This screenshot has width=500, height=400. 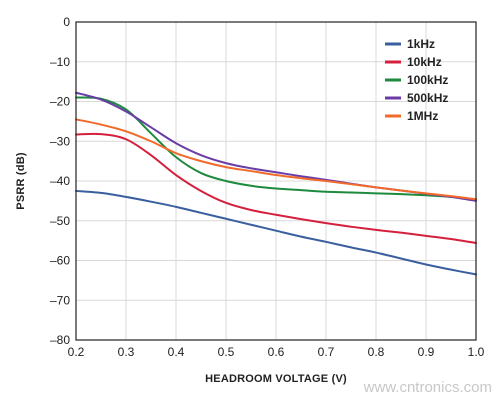 What do you see at coordinates (60, 62) in the screenshot?
I see `y-tick-label: –10` at bounding box center [60, 62].